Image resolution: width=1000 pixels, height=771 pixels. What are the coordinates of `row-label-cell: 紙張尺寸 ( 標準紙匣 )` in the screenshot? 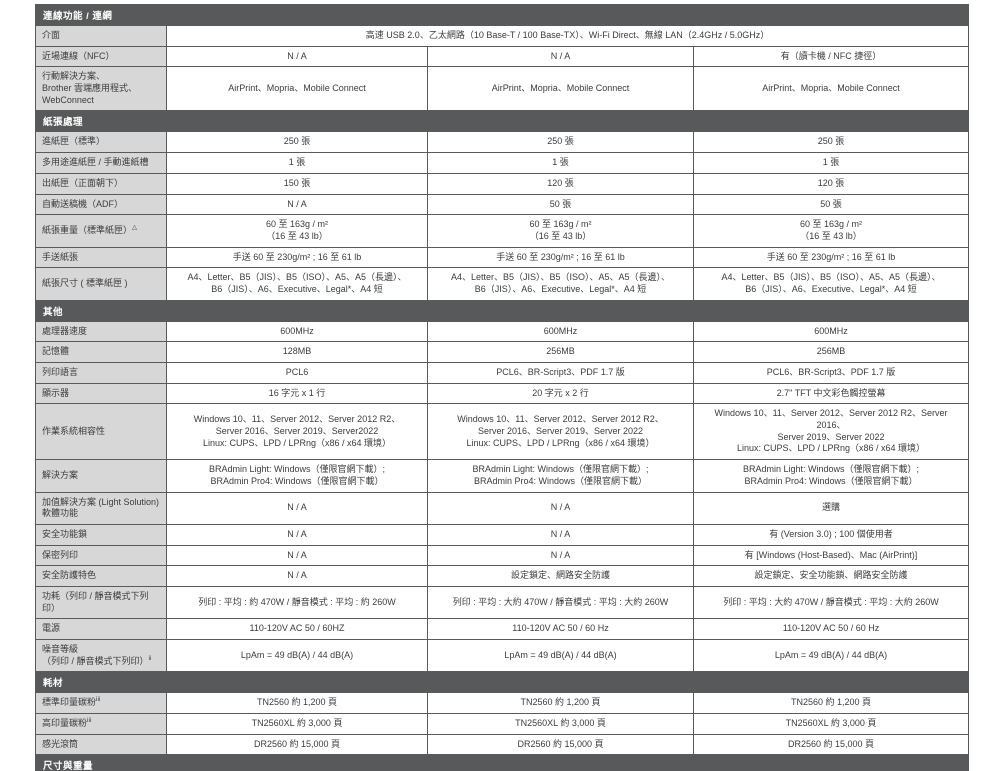 It's located at (101, 284).